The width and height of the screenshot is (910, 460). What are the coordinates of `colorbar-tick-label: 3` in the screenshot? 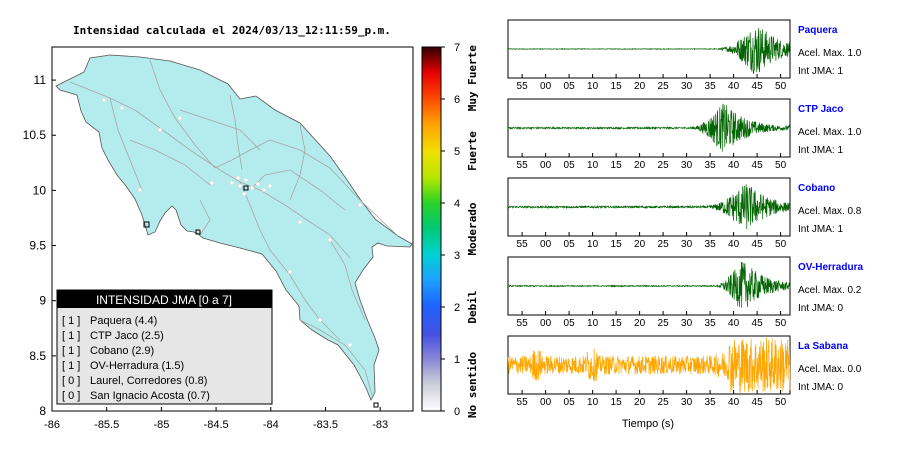 It's located at (457, 256).